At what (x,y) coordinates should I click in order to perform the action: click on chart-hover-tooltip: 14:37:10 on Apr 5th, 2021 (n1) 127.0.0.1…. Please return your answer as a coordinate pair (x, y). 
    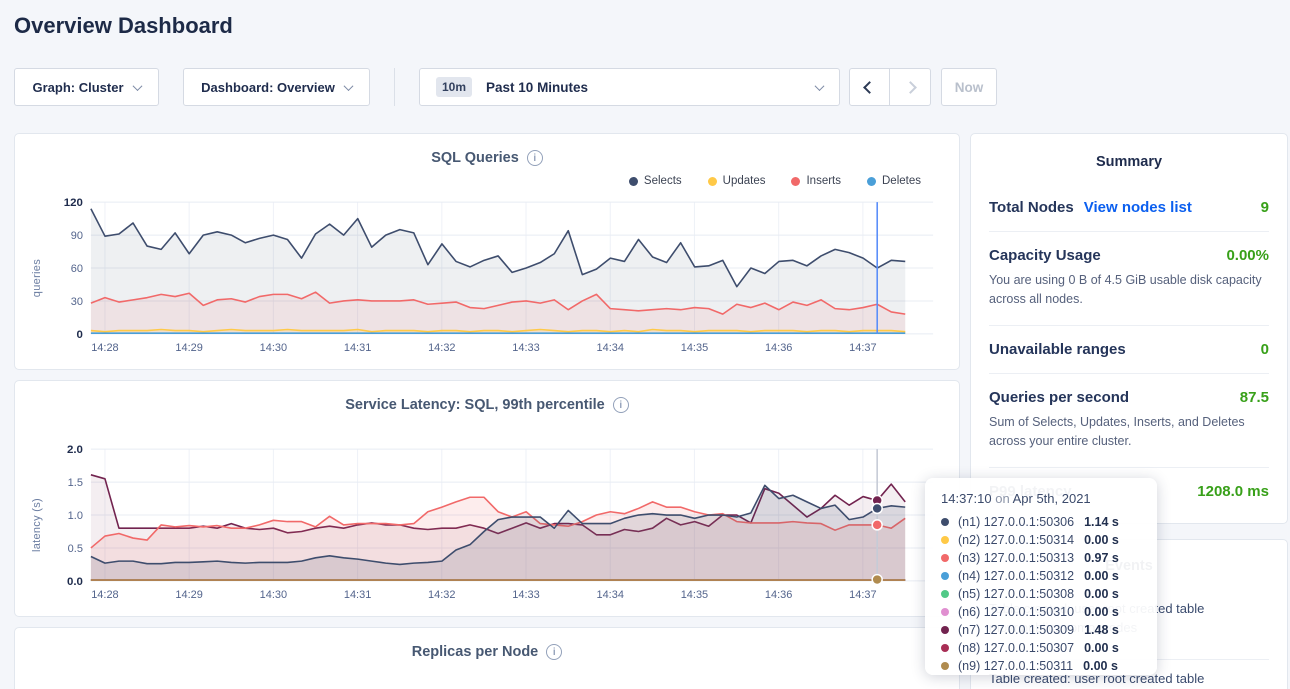
    Looking at the image, I should click on (1041, 576).